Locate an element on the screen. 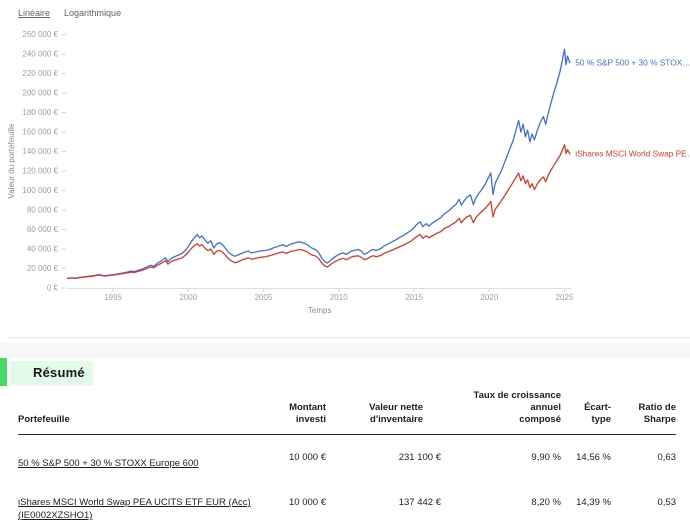 The height and width of the screenshot is (526, 690). summary-accent-bar is located at coordinates (3, 372).